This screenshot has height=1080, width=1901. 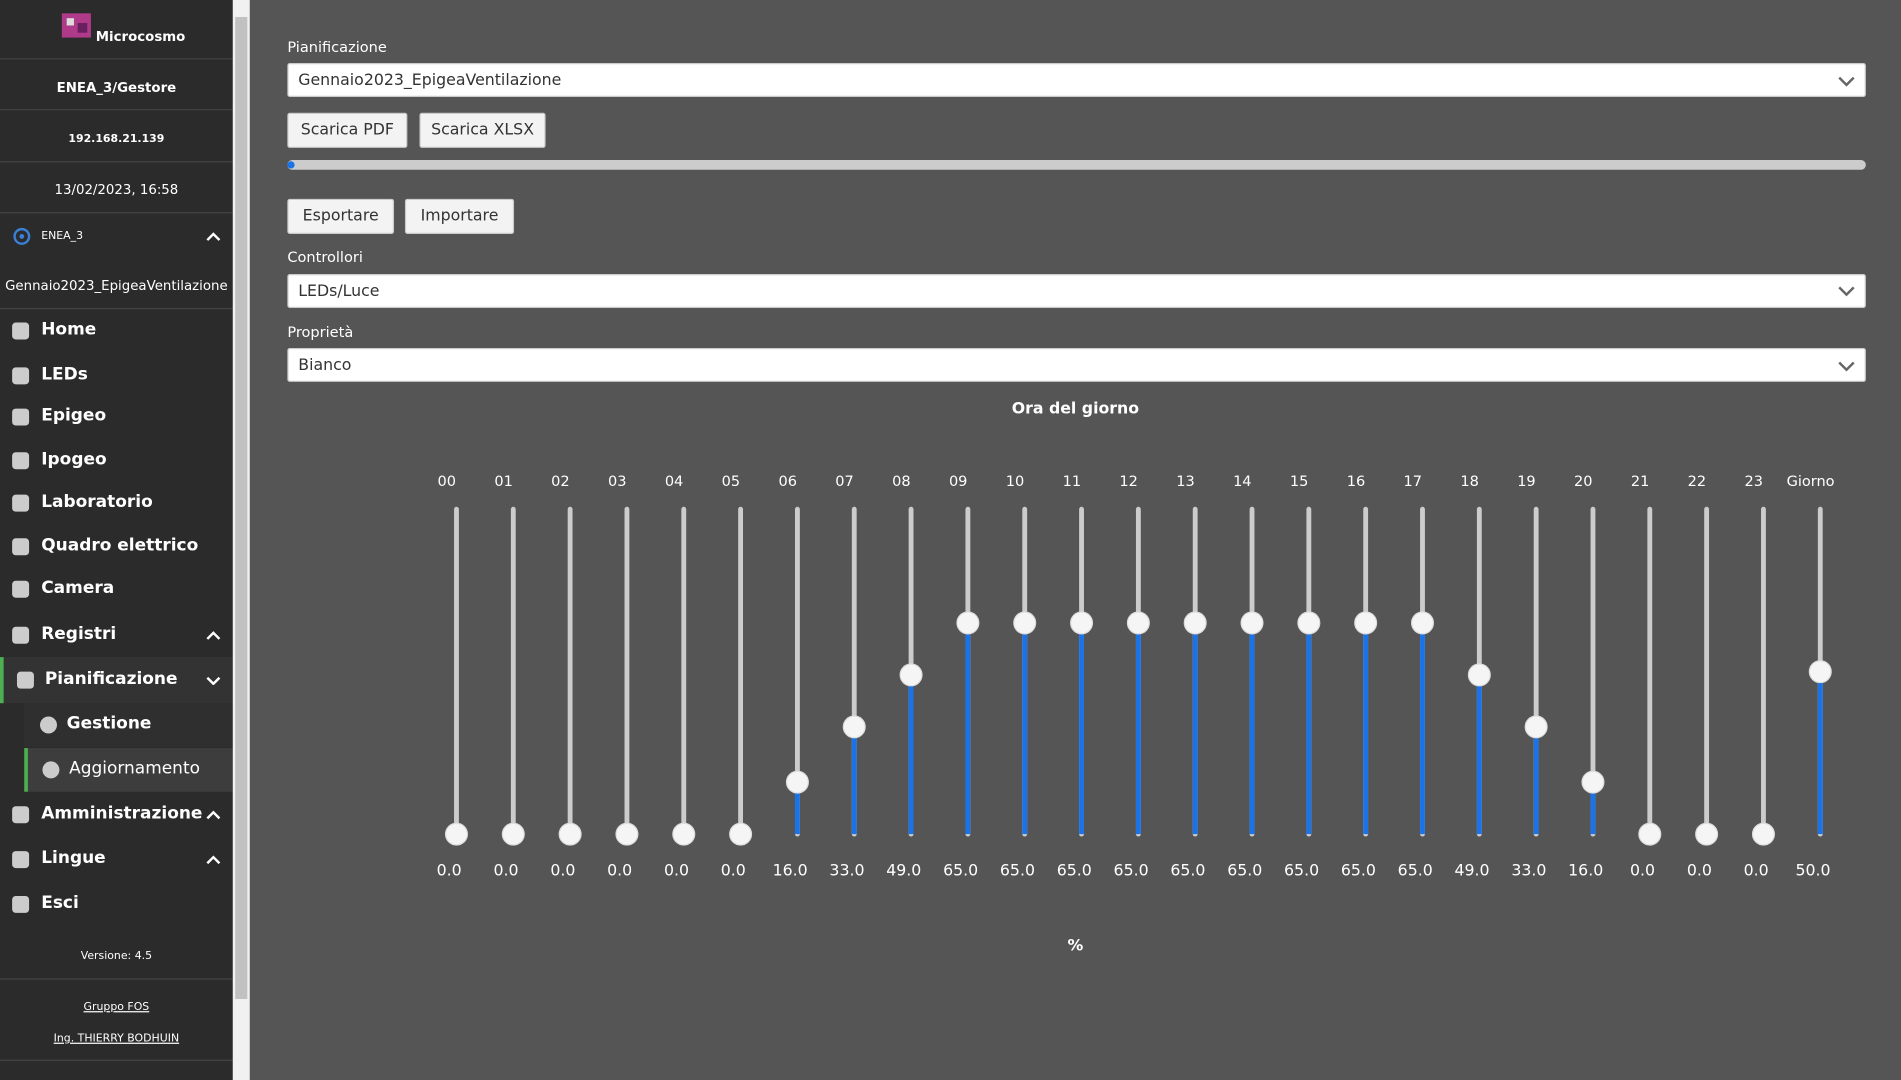 I want to click on menu-item: Registri, so click(x=79, y=634).